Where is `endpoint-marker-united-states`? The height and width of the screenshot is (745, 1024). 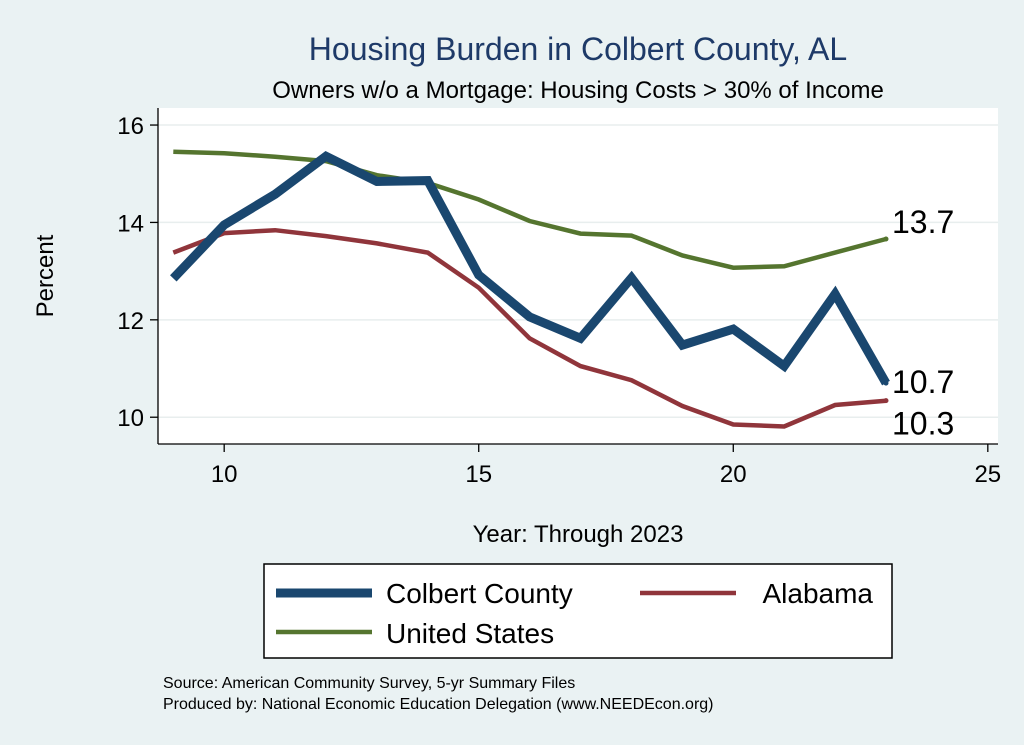 endpoint-marker-united-states is located at coordinates (886, 239).